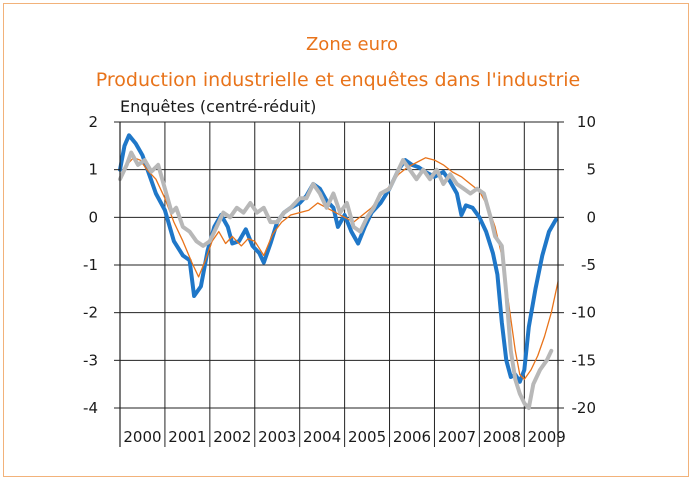  What do you see at coordinates (586, 122) in the screenshot?
I see `right-tick-label: 10` at bounding box center [586, 122].